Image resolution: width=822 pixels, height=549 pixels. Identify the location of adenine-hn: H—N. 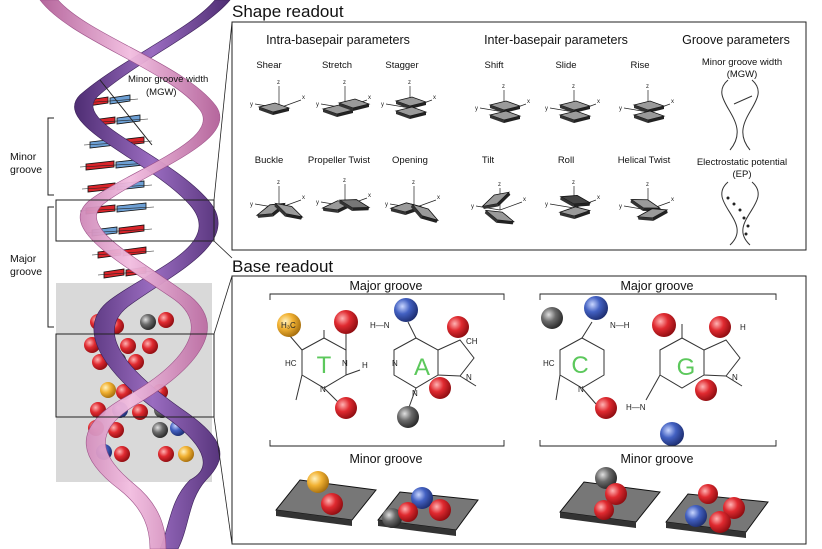
(380, 325).